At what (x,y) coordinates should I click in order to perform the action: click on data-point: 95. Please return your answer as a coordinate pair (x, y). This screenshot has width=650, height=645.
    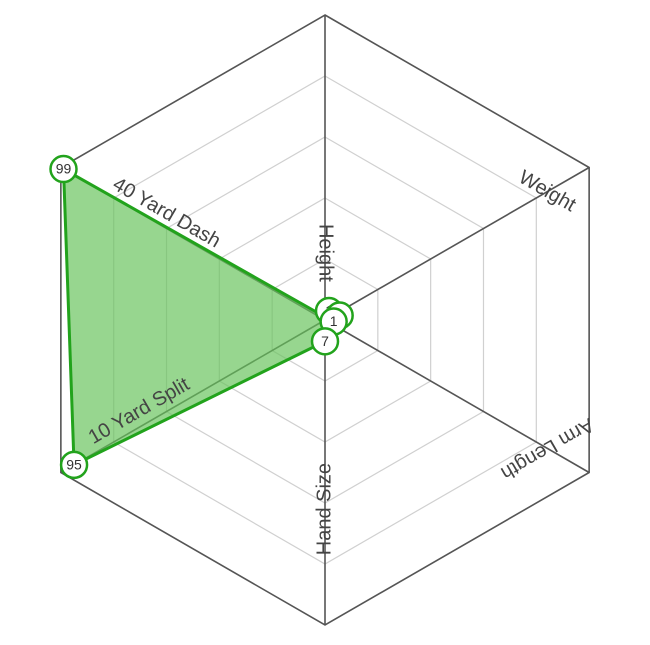
    Looking at the image, I should click on (74, 465).